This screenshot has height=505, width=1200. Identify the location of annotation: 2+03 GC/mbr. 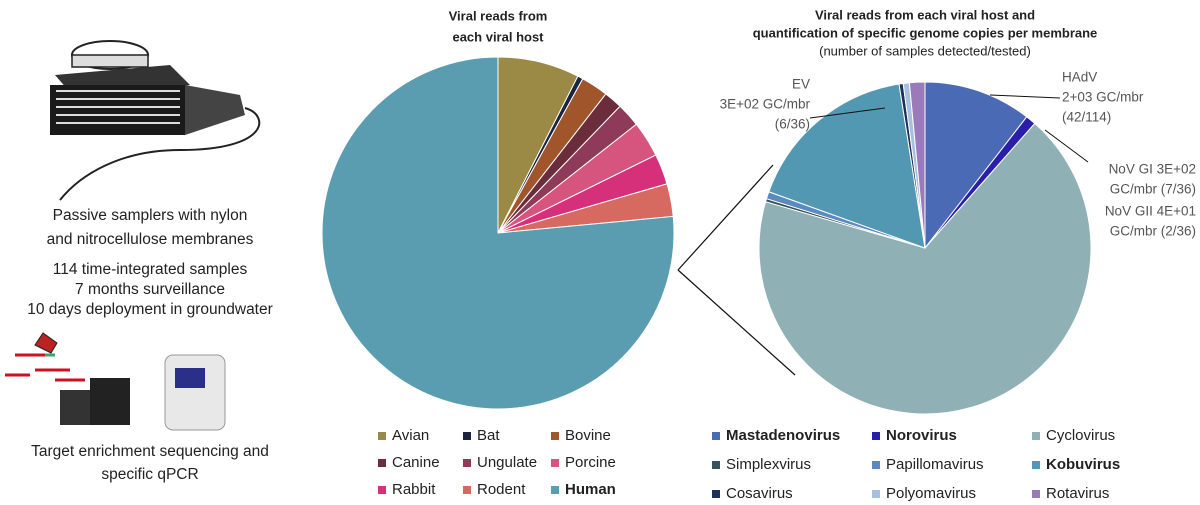
(1103, 97).